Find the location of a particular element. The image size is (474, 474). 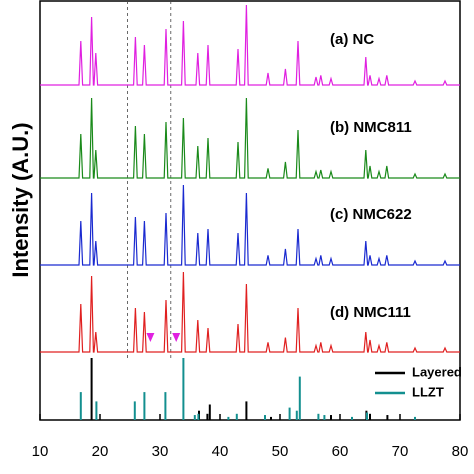

series-label: (b) NMC811 is located at coordinates (371, 127).